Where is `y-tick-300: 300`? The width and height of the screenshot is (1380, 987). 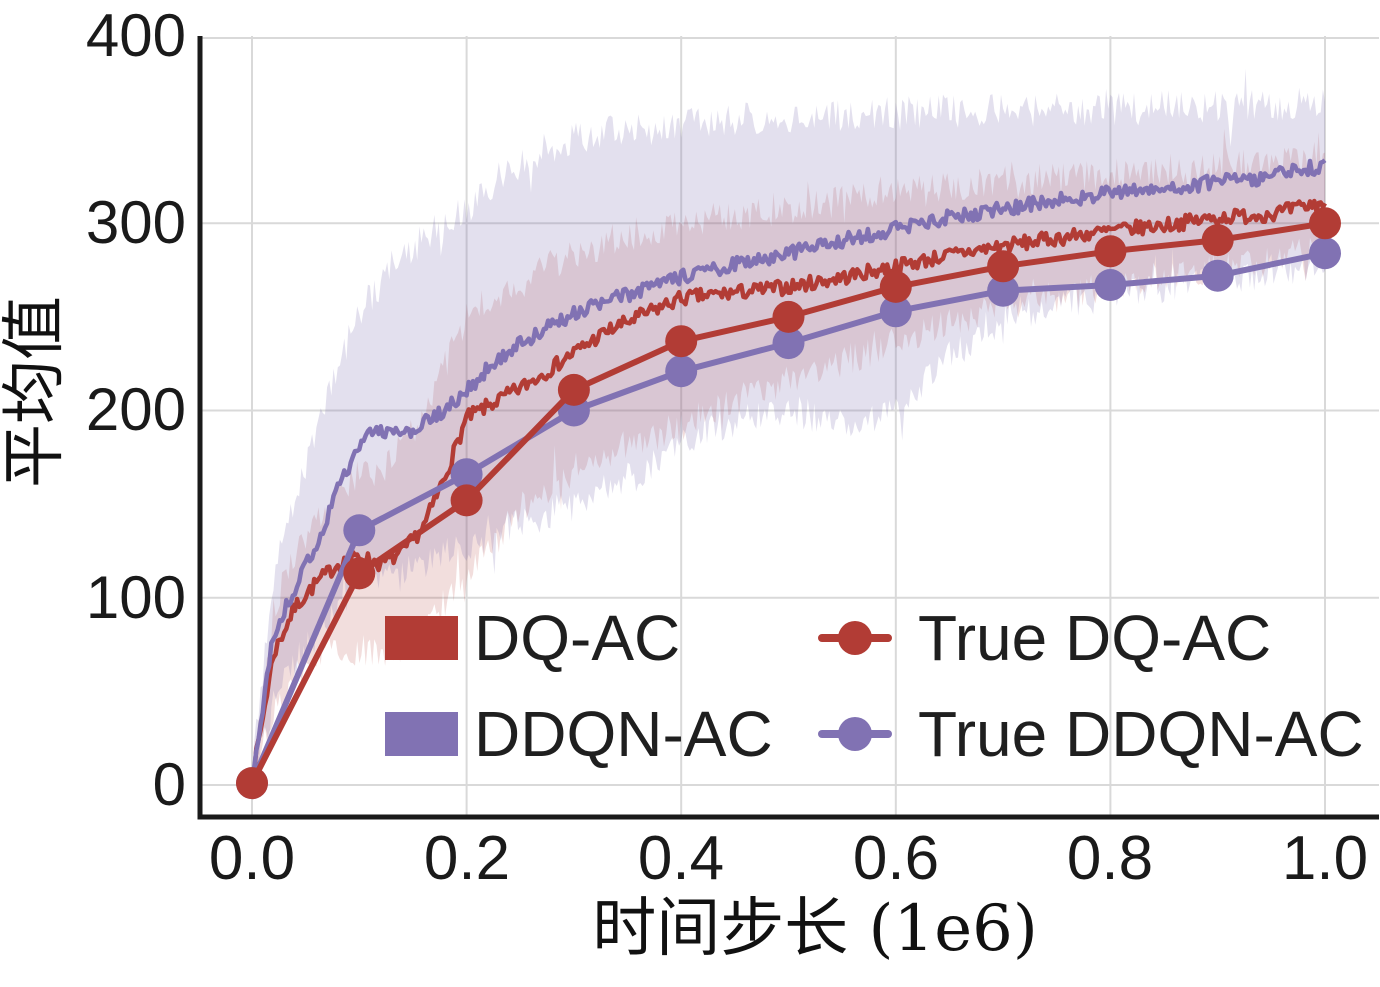
y-tick-300: 300 is located at coordinates (135, 222).